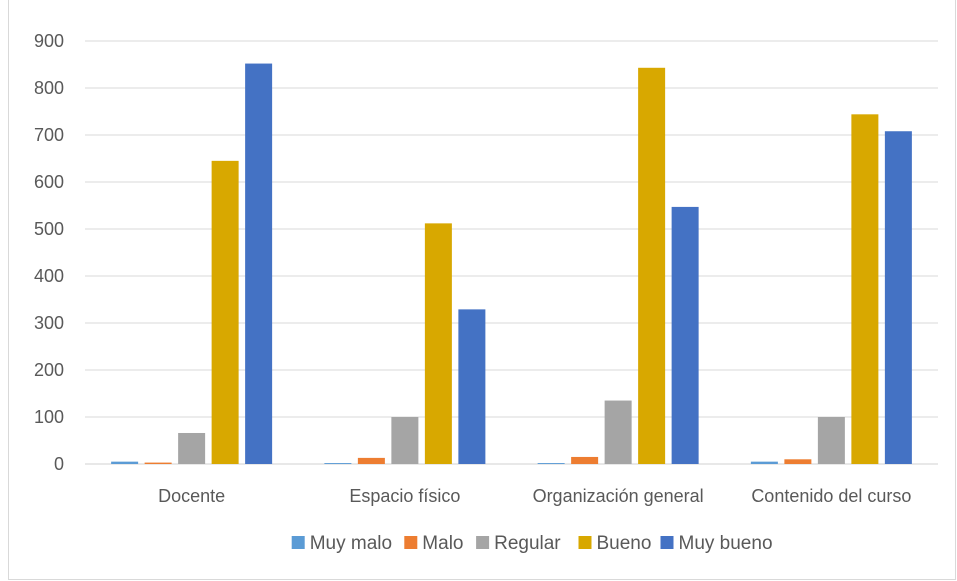 Image resolution: width=957 pixels, height=581 pixels. I want to click on x-category-label: Docente, so click(191, 496).